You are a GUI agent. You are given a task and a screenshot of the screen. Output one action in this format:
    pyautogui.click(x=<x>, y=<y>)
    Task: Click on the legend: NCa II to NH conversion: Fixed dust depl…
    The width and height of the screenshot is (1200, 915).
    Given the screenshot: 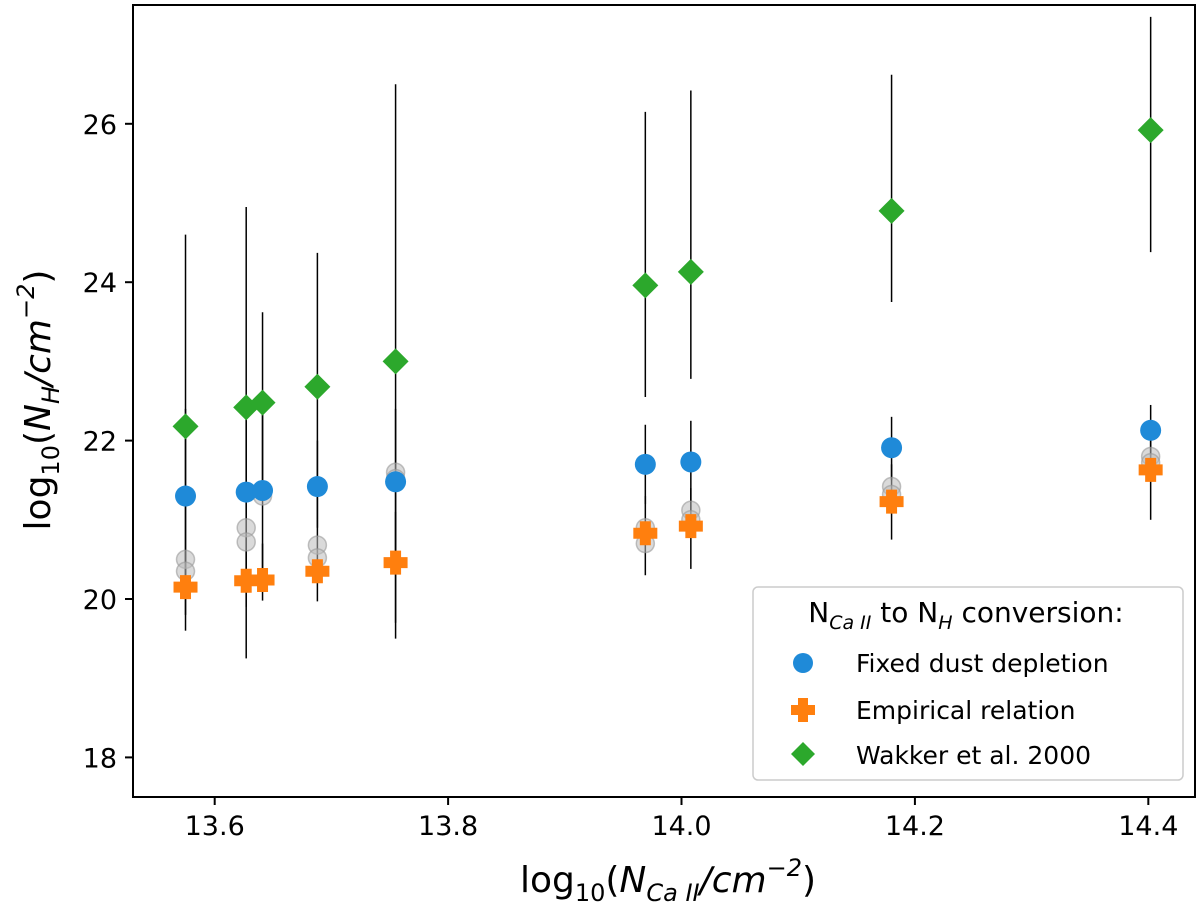 What is the action you would take?
    pyautogui.click(x=968, y=683)
    